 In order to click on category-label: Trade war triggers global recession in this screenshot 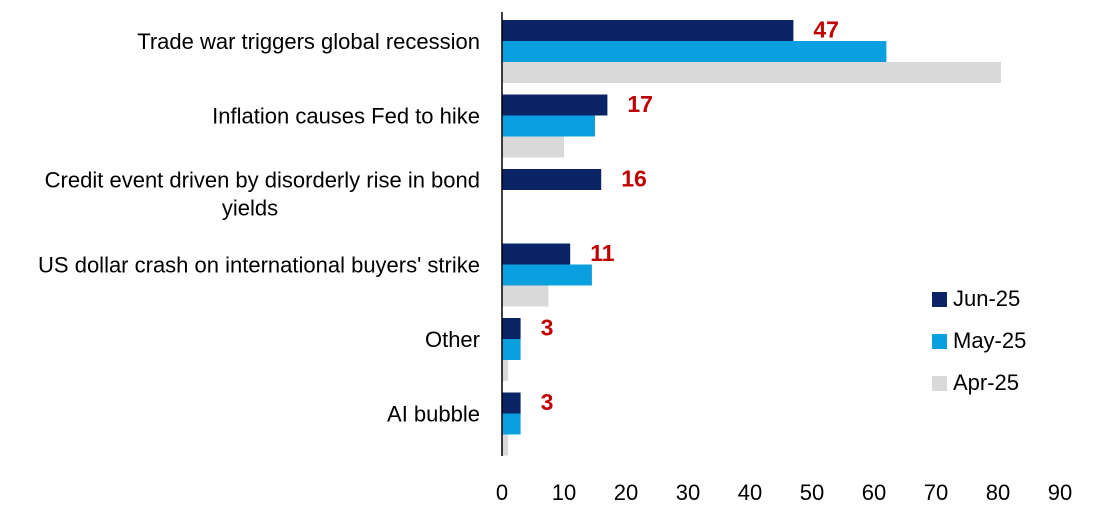, I will do `click(308, 41)`.